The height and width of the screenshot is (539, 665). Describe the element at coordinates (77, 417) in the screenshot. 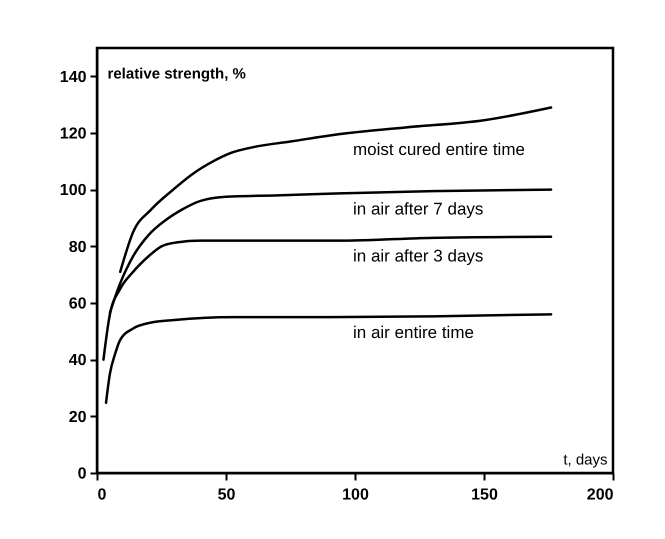

I see `y-tick-label: 20` at that location.